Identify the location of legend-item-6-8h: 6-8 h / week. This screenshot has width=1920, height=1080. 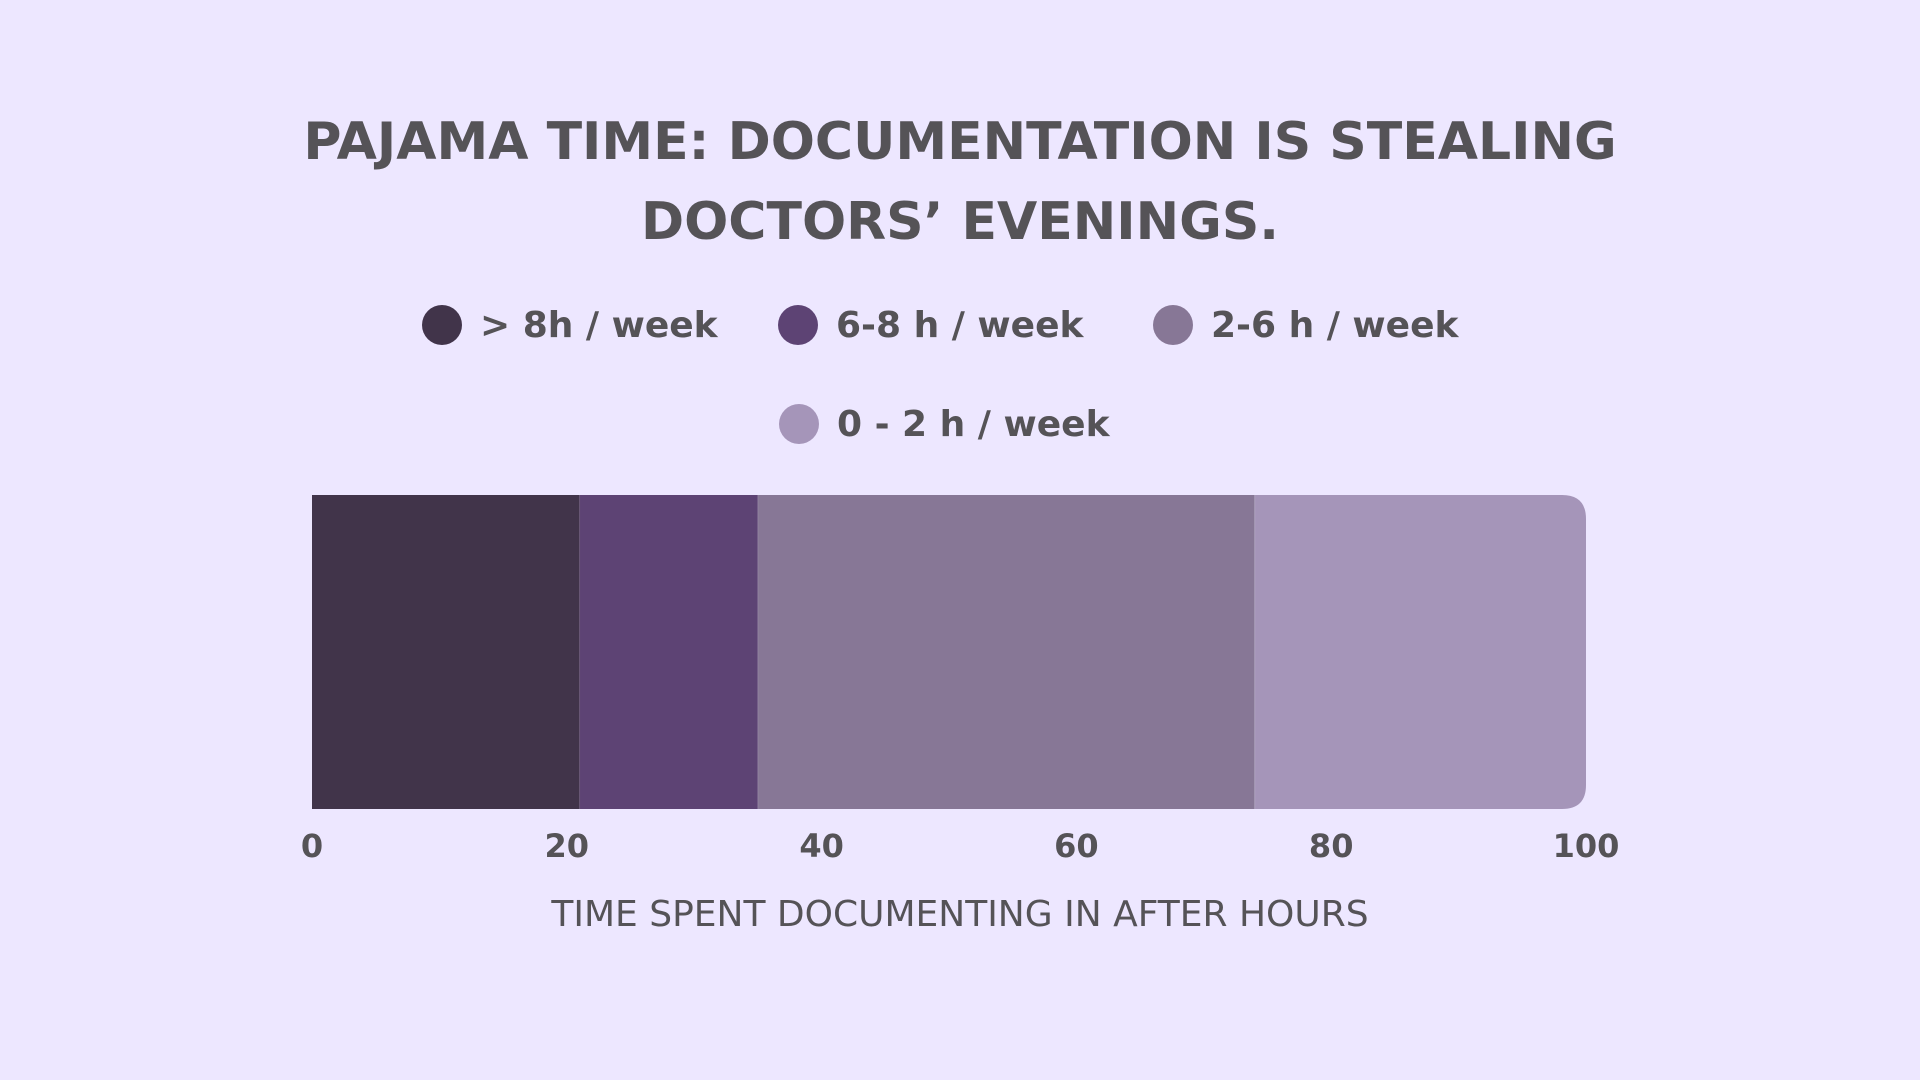
(930, 325).